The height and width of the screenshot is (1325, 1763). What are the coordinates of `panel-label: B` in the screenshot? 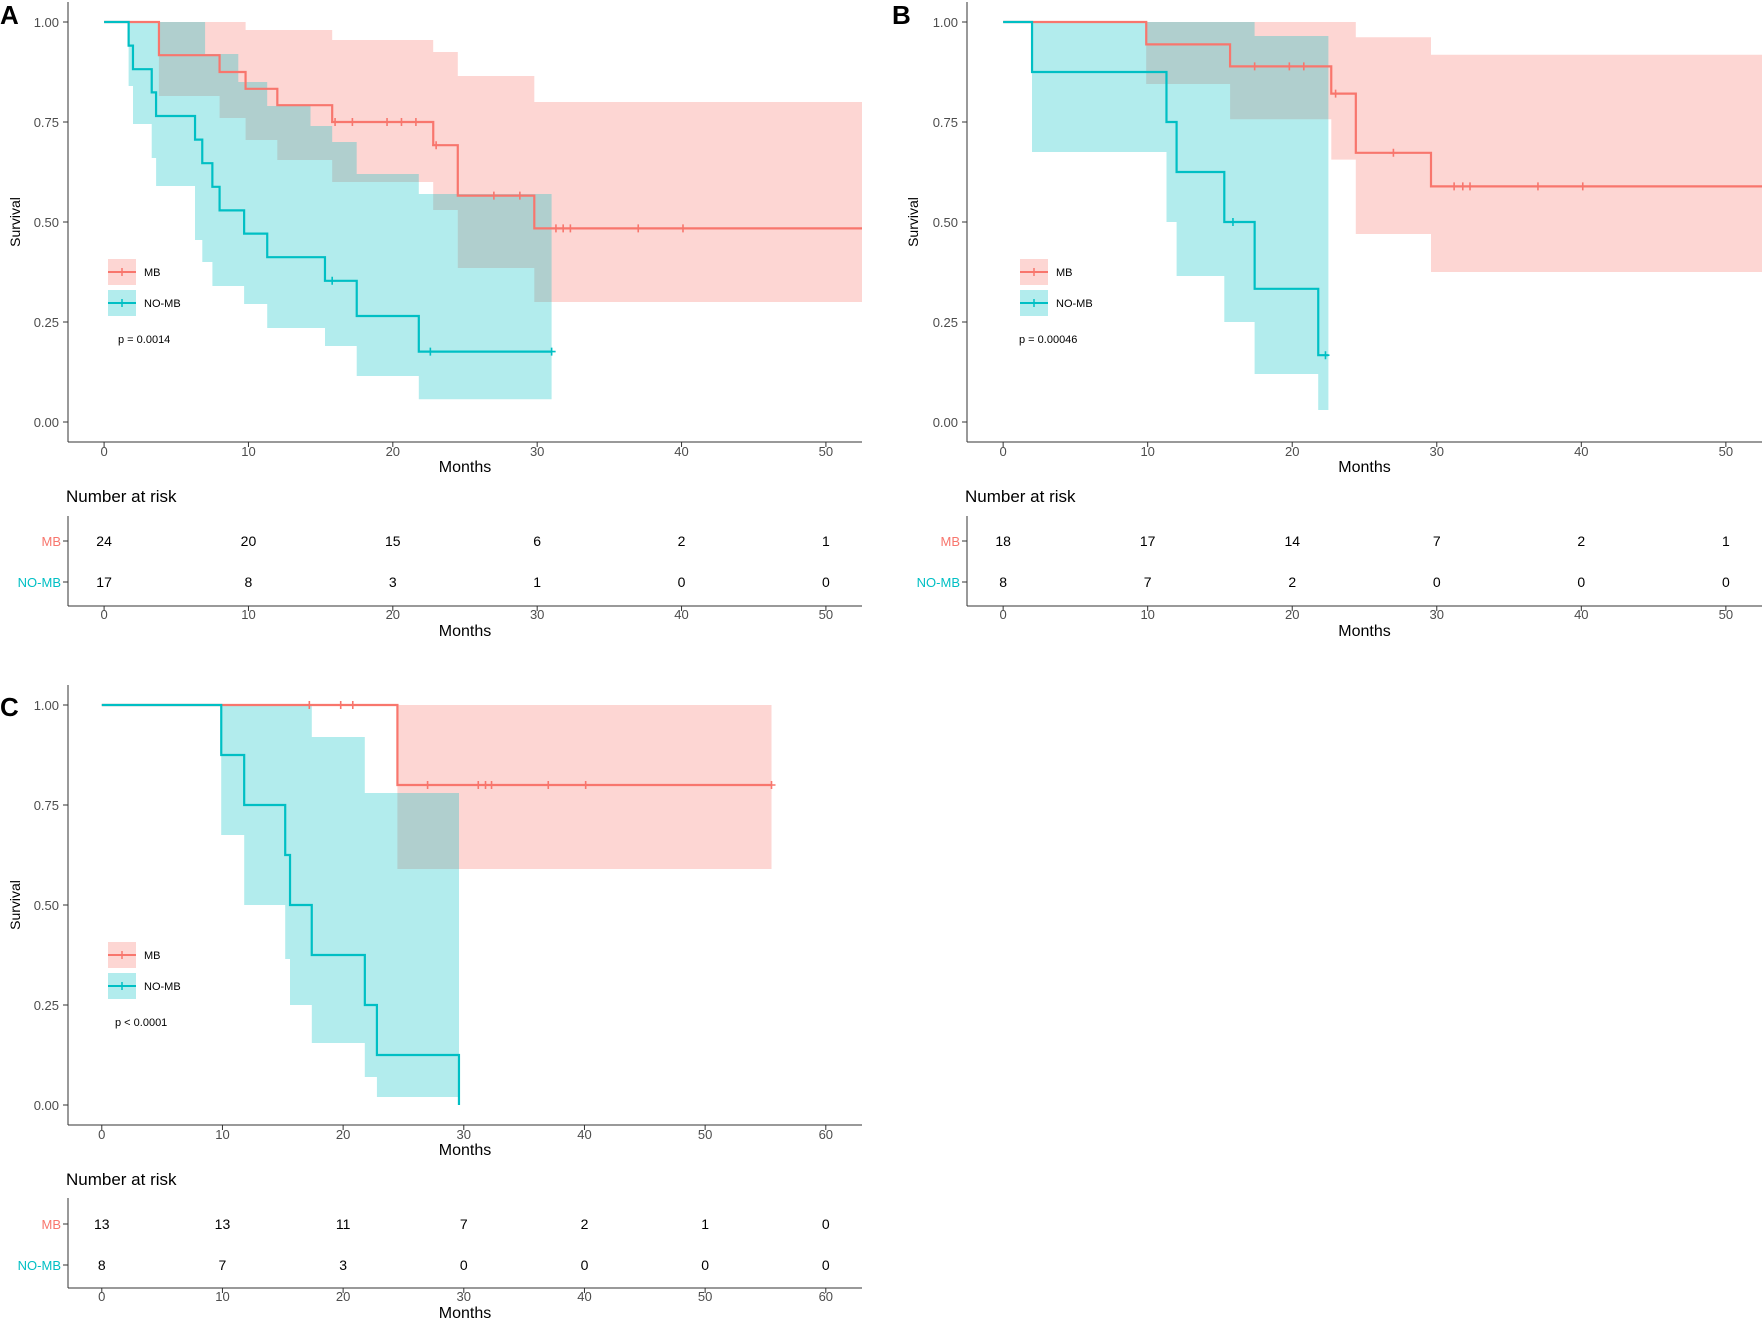 It's located at (901, 15).